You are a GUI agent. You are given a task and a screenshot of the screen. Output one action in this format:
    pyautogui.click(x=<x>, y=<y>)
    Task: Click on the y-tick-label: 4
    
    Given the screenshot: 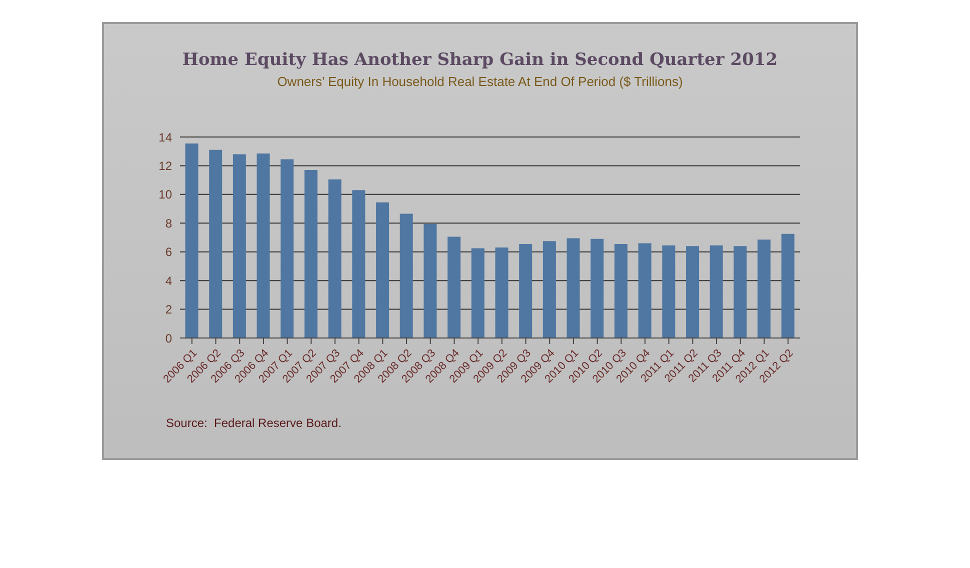 What is the action you would take?
    pyautogui.click(x=168, y=281)
    